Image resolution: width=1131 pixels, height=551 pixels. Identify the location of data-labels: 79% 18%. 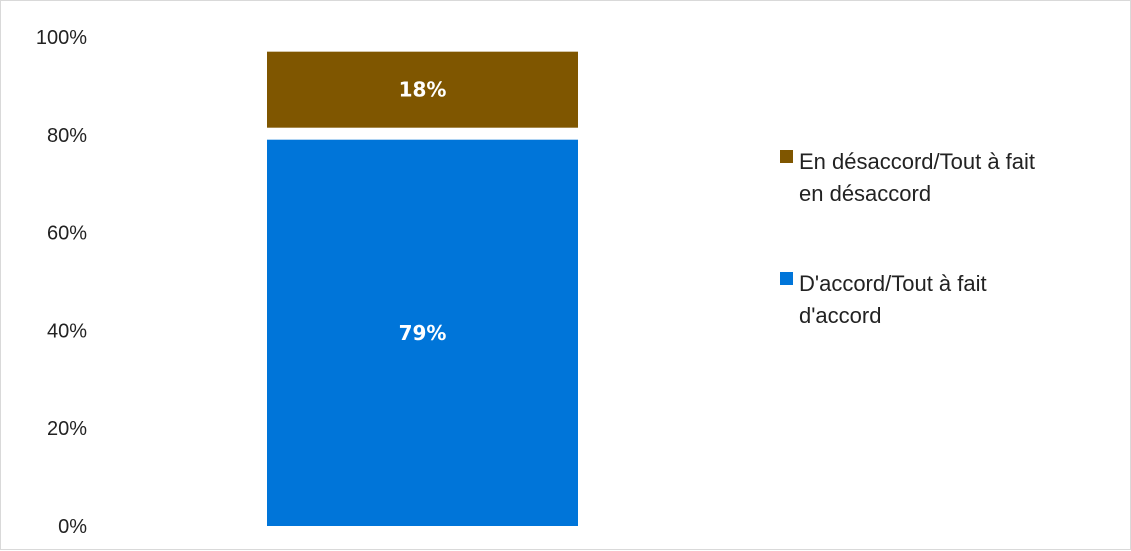
(423, 211).